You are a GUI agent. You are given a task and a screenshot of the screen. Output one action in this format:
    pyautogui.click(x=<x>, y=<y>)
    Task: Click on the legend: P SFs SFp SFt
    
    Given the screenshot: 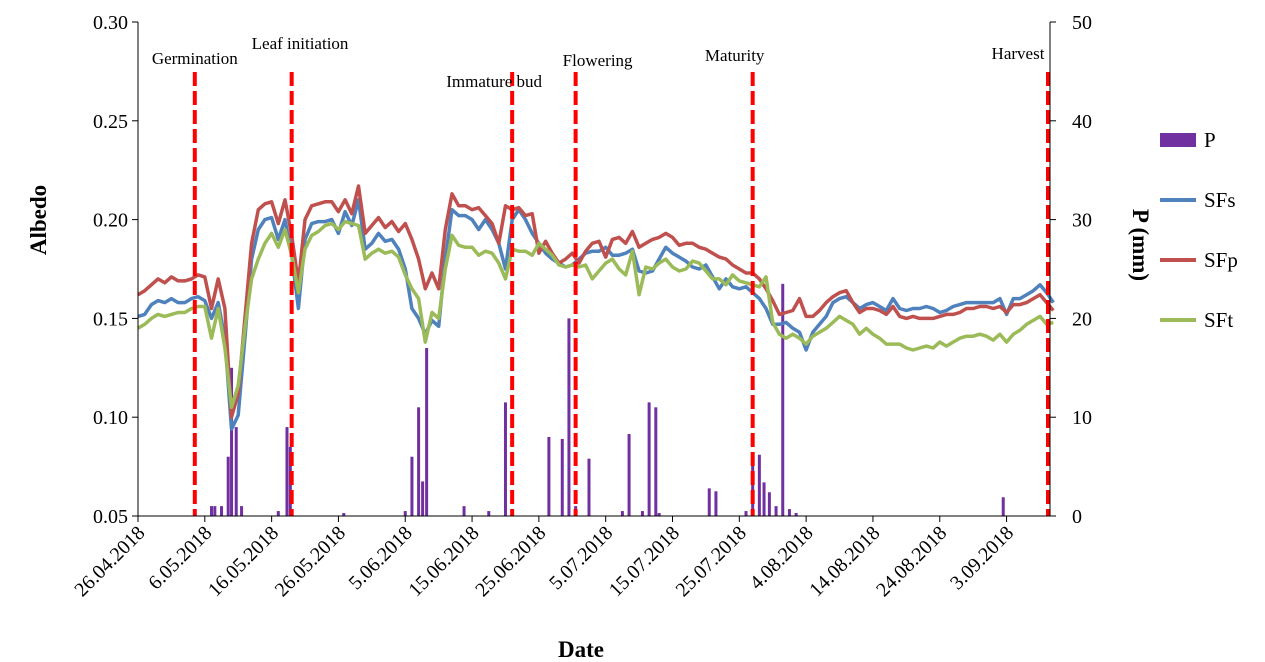 What is the action you would take?
    pyautogui.click(x=1199, y=230)
    